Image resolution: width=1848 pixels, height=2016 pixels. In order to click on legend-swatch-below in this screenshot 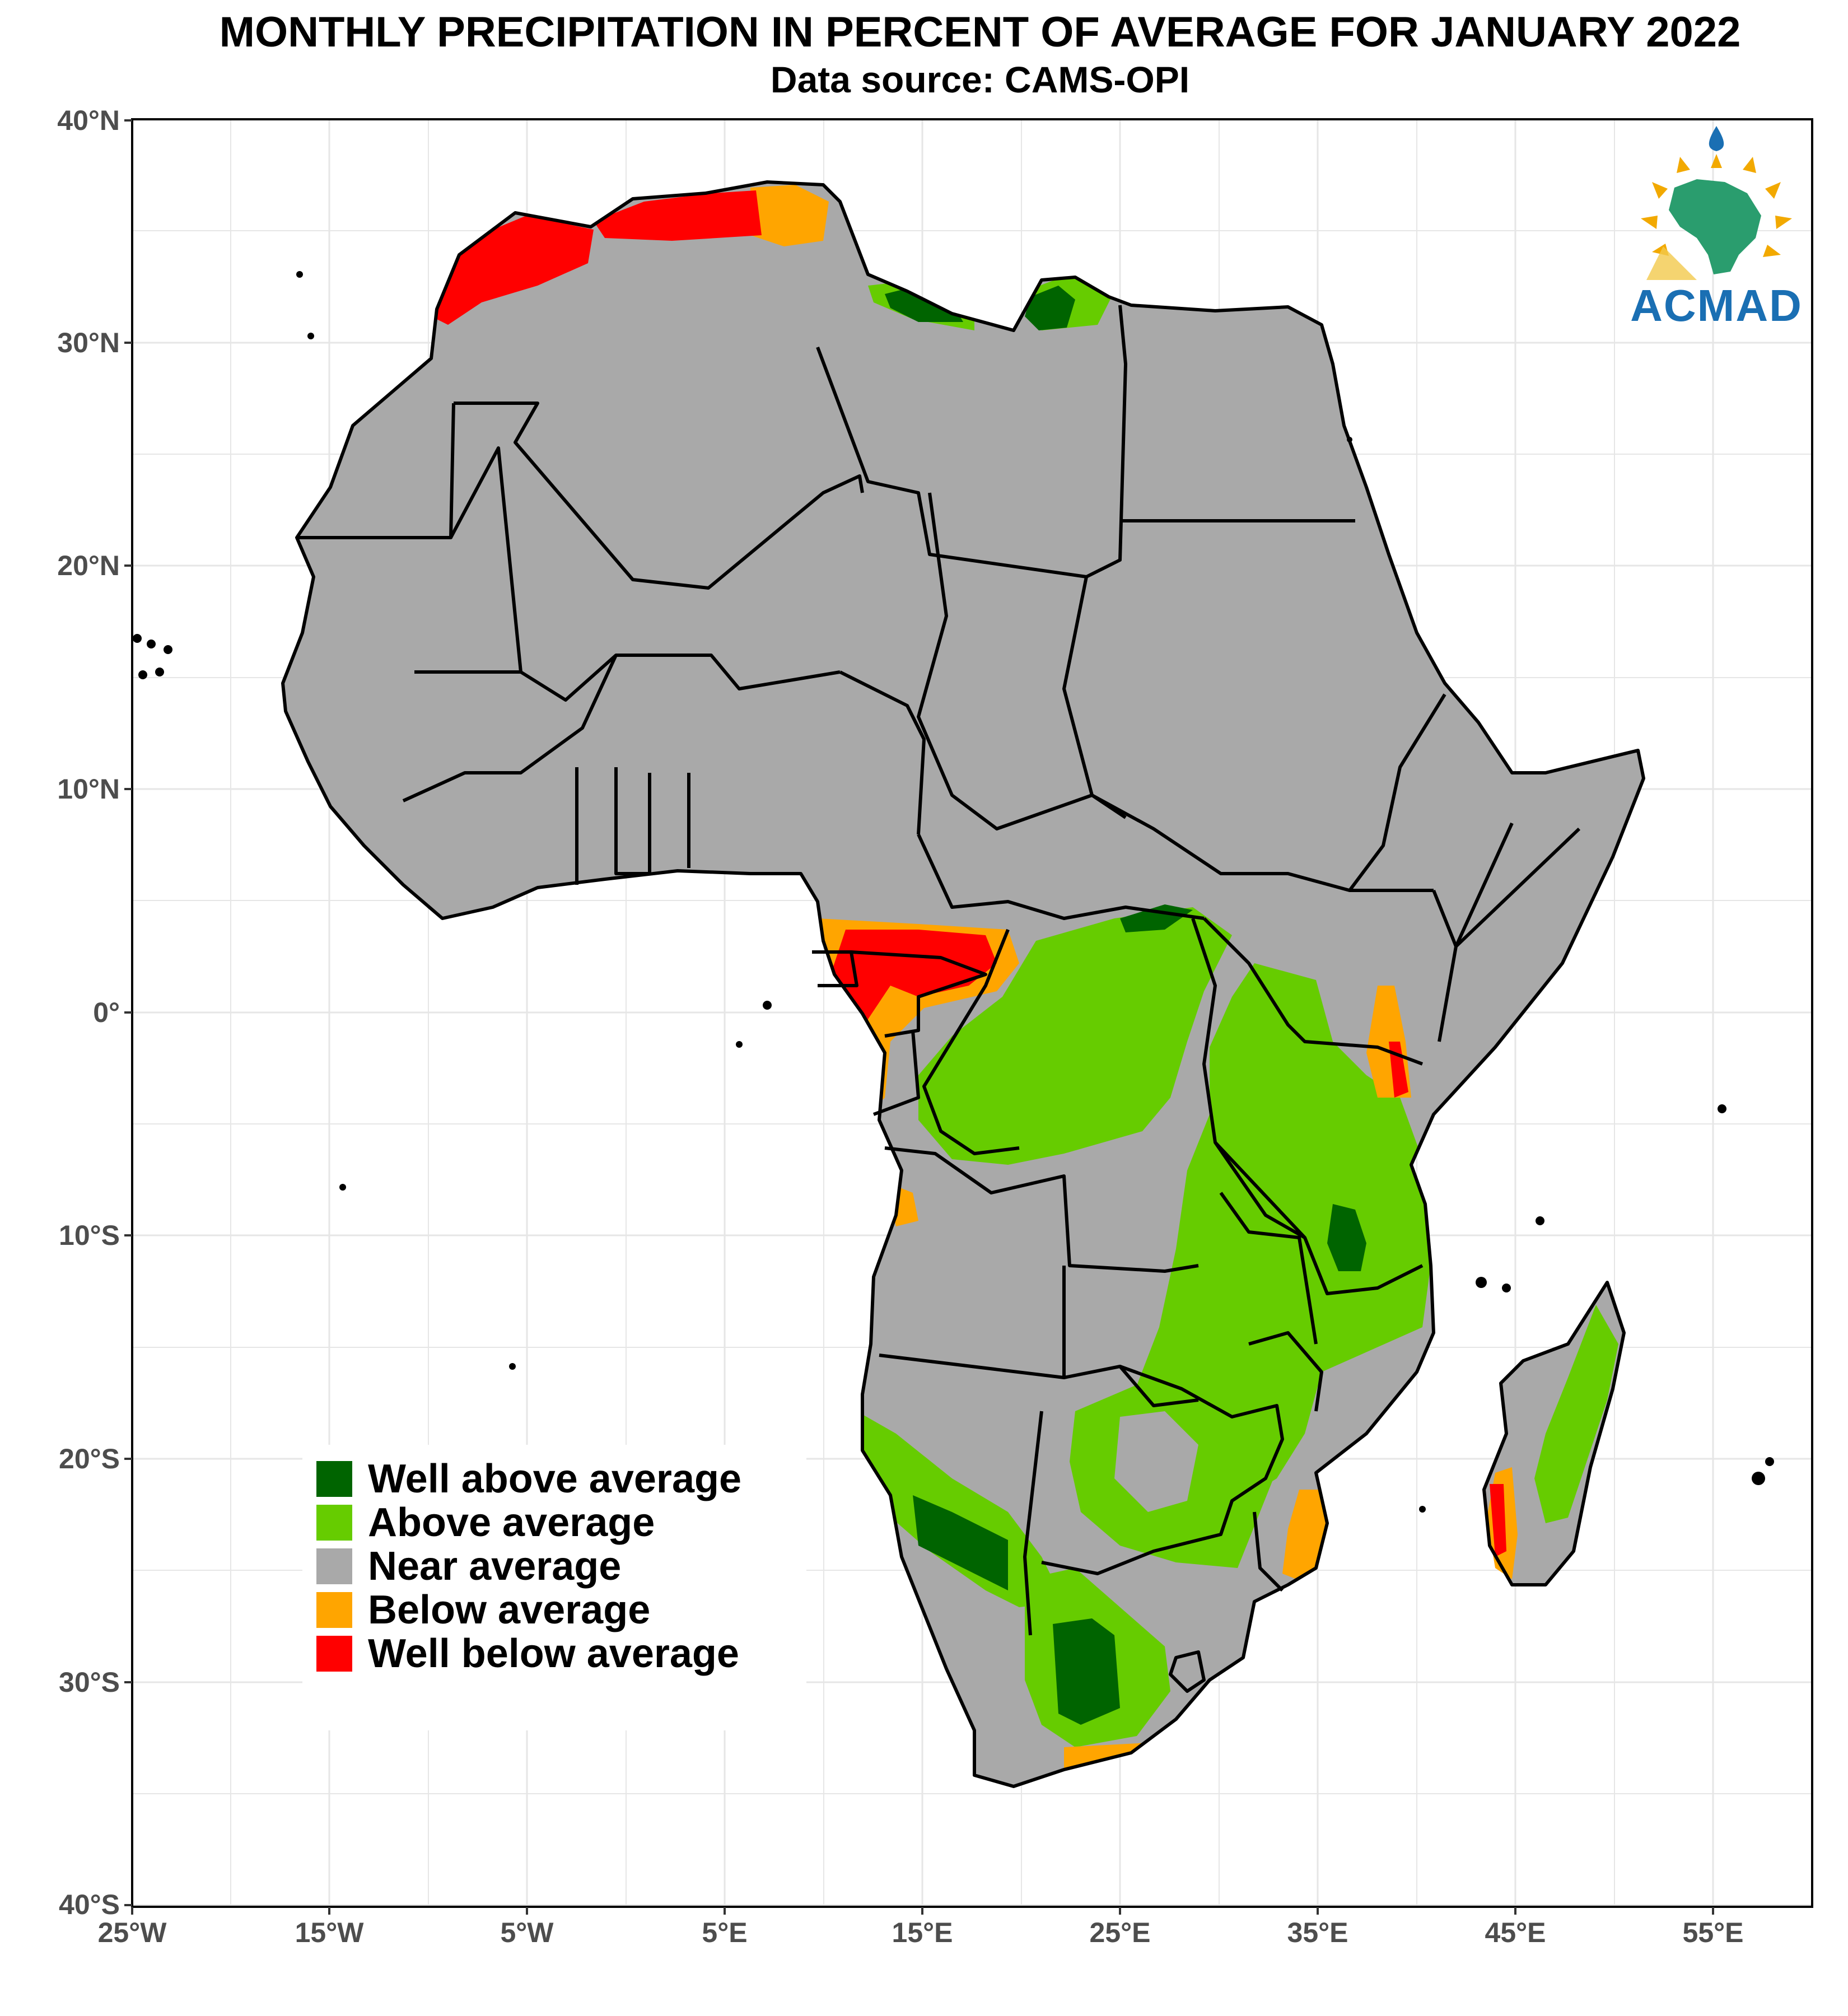, I will do `click(334, 1610)`.